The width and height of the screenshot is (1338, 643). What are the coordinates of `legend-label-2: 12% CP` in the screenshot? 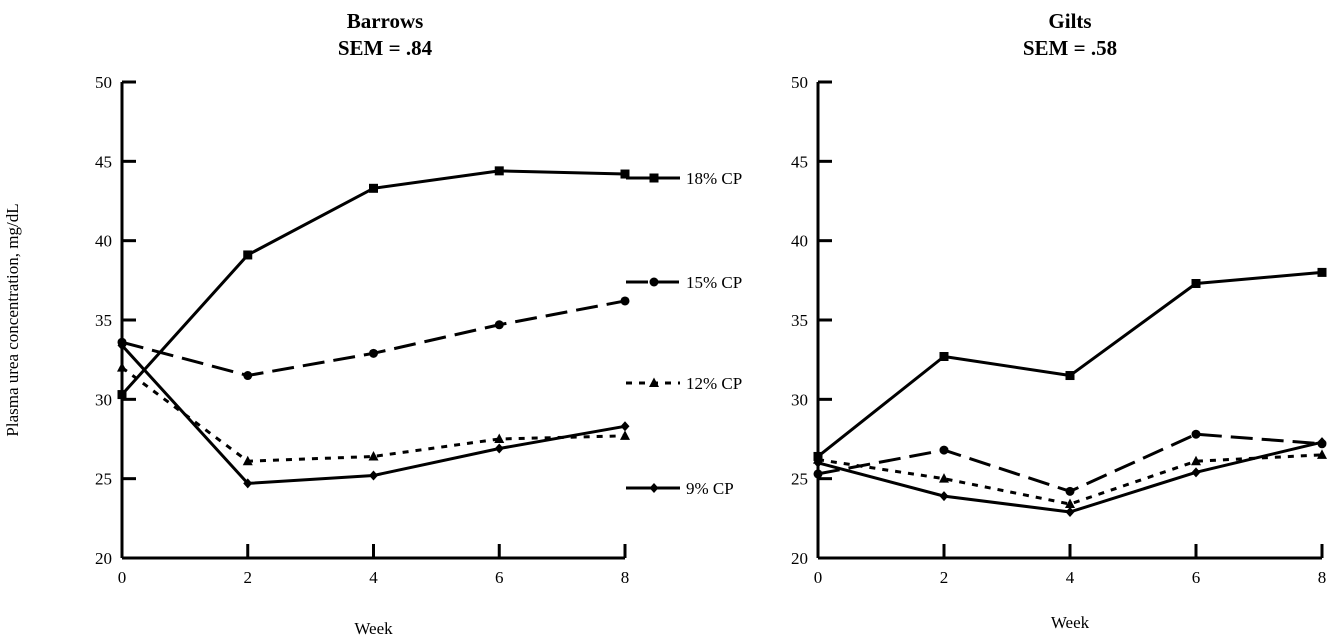 It's located at (714, 383).